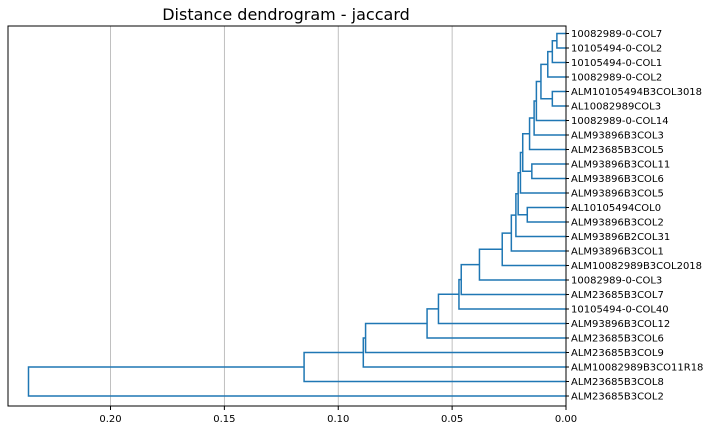  What do you see at coordinates (617, 179) in the screenshot?
I see `leaf-label: ALM93896B3COL6` at bounding box center [617, 179].